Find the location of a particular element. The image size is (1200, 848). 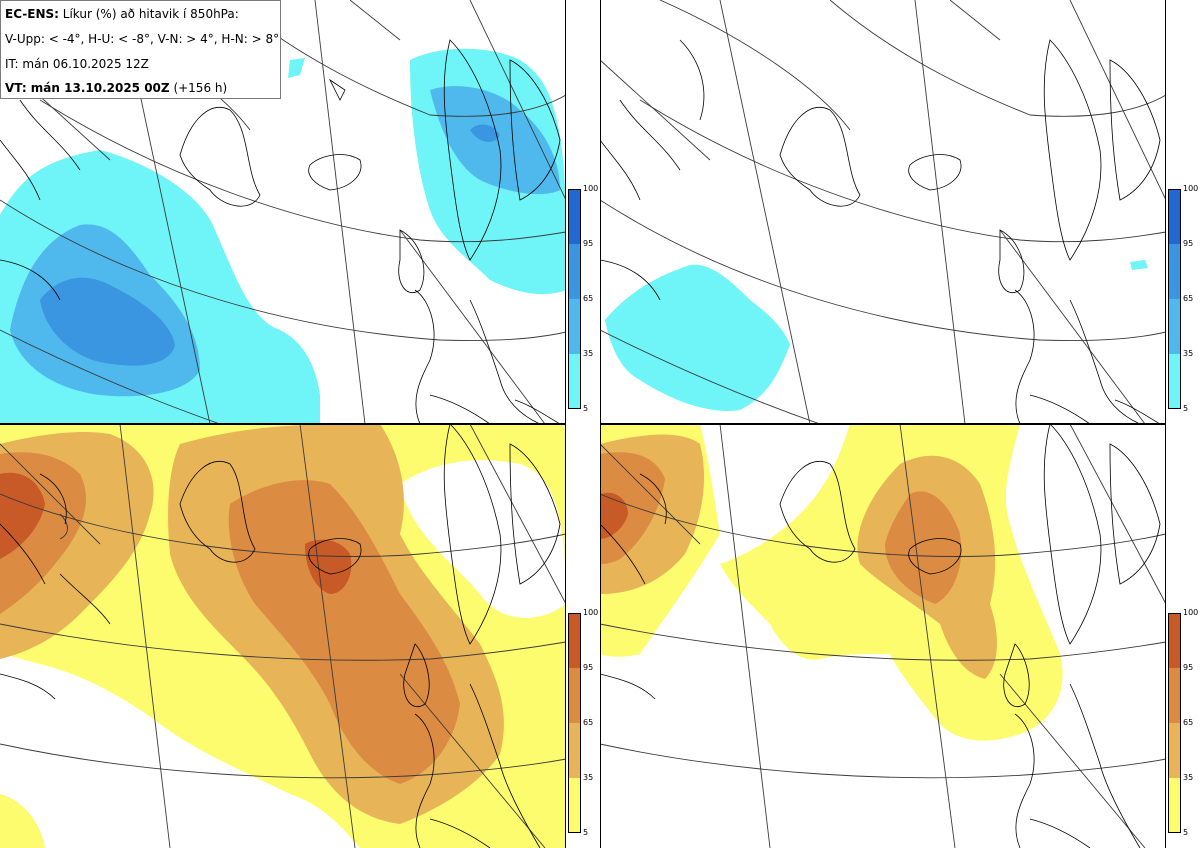

colorbar-warm-bottom-right: 100 95 65 35 5 is located at coordinates (1183, 722).